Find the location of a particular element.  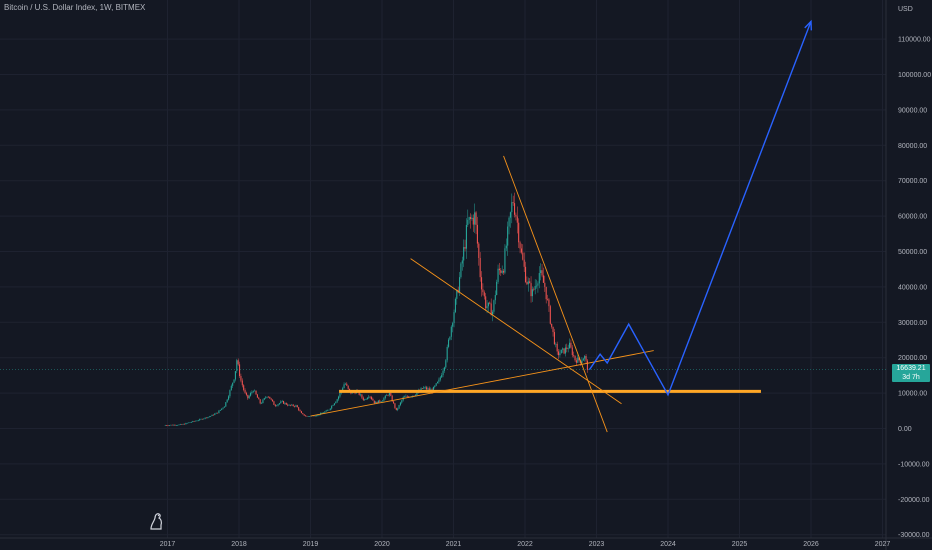

price-axis-label: -10000.00 is located at coordinates (914, 464).